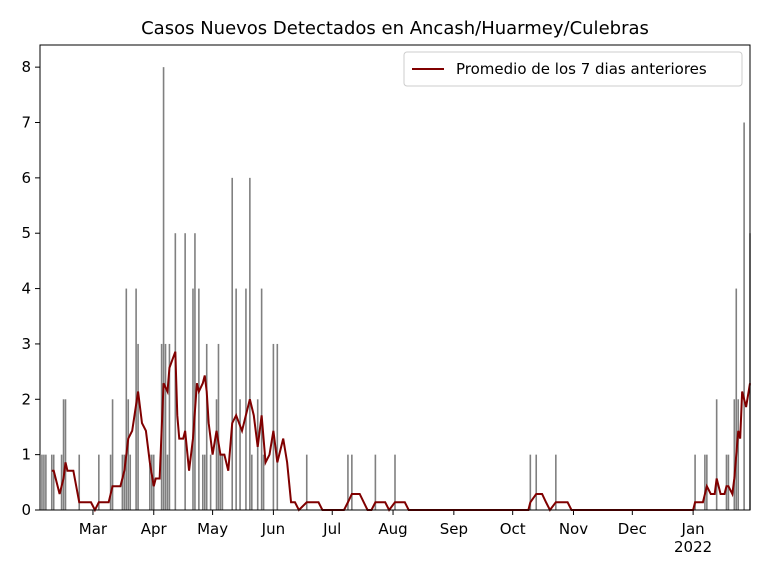 The image size is (768, 576). I want to click on y-tick-label: 3, so click(26, 344).